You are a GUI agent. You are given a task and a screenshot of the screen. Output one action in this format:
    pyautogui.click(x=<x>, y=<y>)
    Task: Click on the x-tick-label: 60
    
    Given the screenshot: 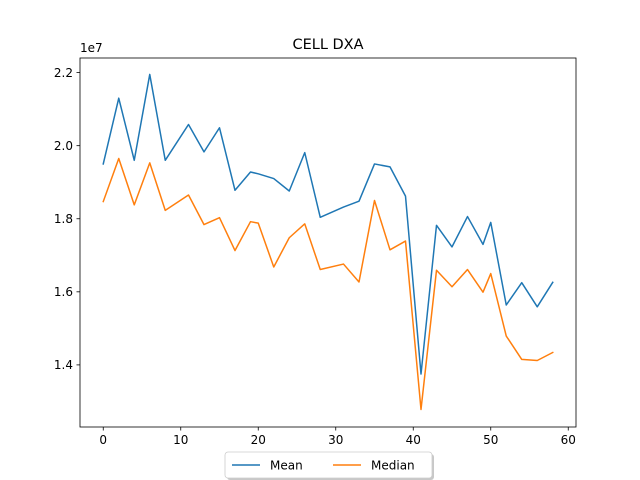 What is the action you would take?
    pyautogui.click(x=568, y=440)
    